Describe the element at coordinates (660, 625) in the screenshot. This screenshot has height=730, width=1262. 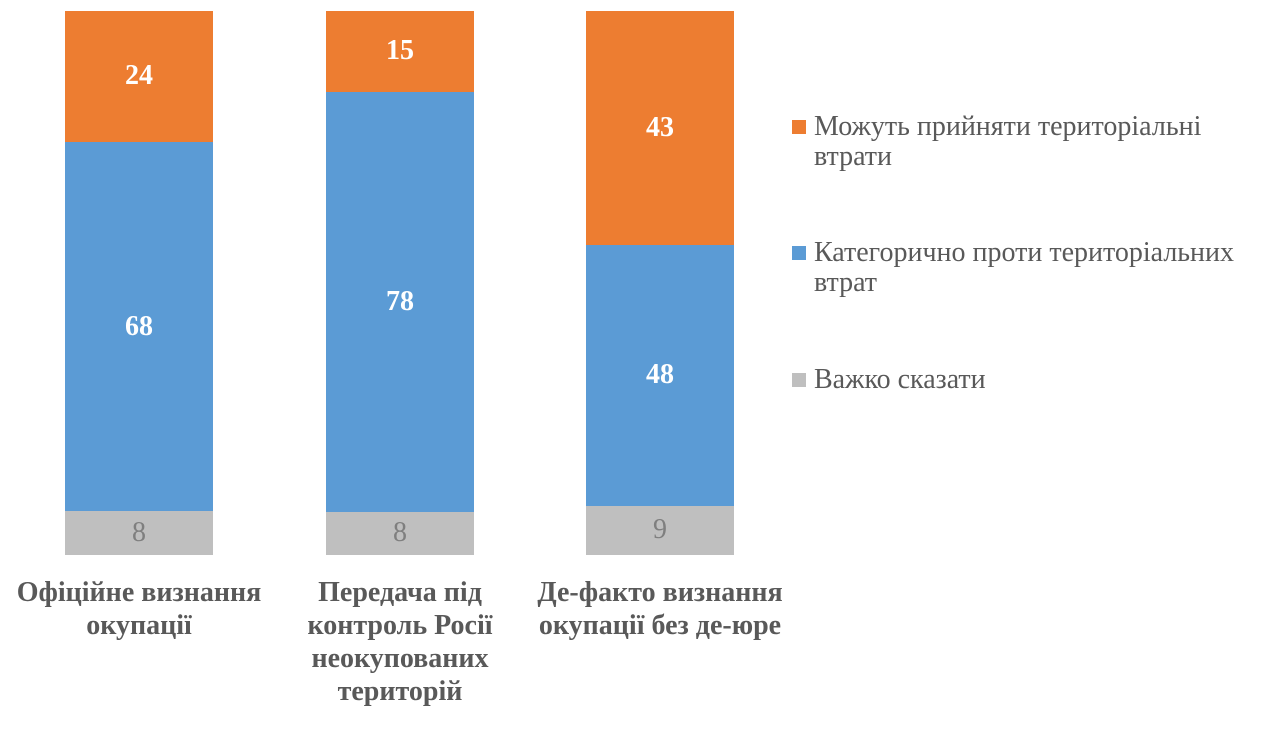
I see `category-label-line: окупації без де-юре` at that location.